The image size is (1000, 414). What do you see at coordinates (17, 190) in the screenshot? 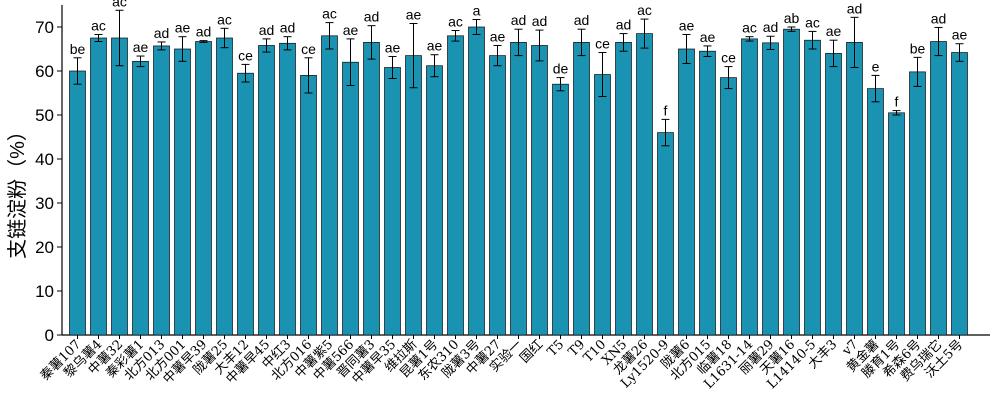
I see `y-axis-label: 支链淀粉（%）` at bounding box center [17, 190].